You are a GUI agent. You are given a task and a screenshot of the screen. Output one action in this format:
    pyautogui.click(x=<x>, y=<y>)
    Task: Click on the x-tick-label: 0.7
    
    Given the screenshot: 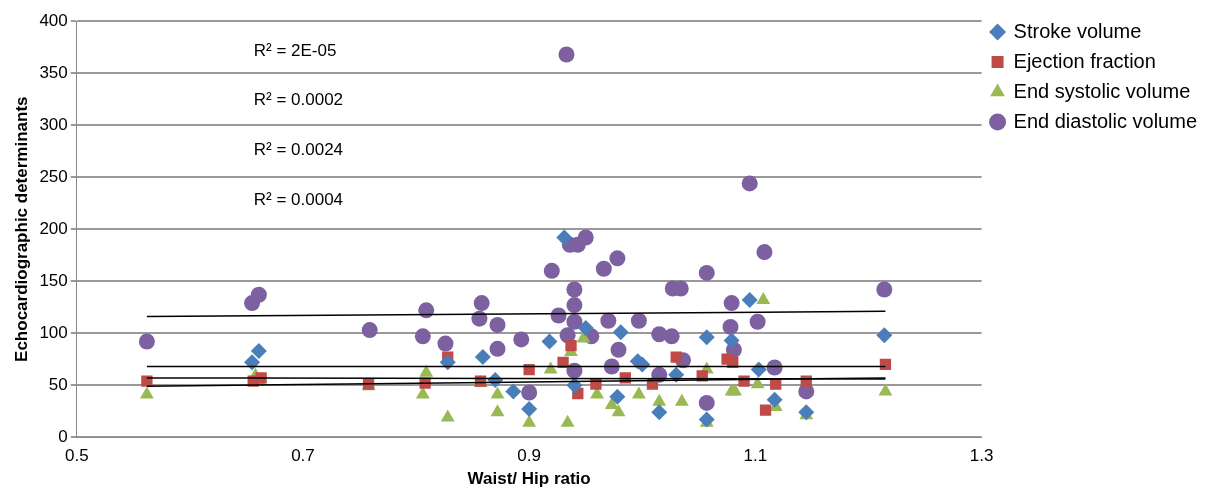 What is the action you would take?
    pyautogui.click(x=303, y=456)
    